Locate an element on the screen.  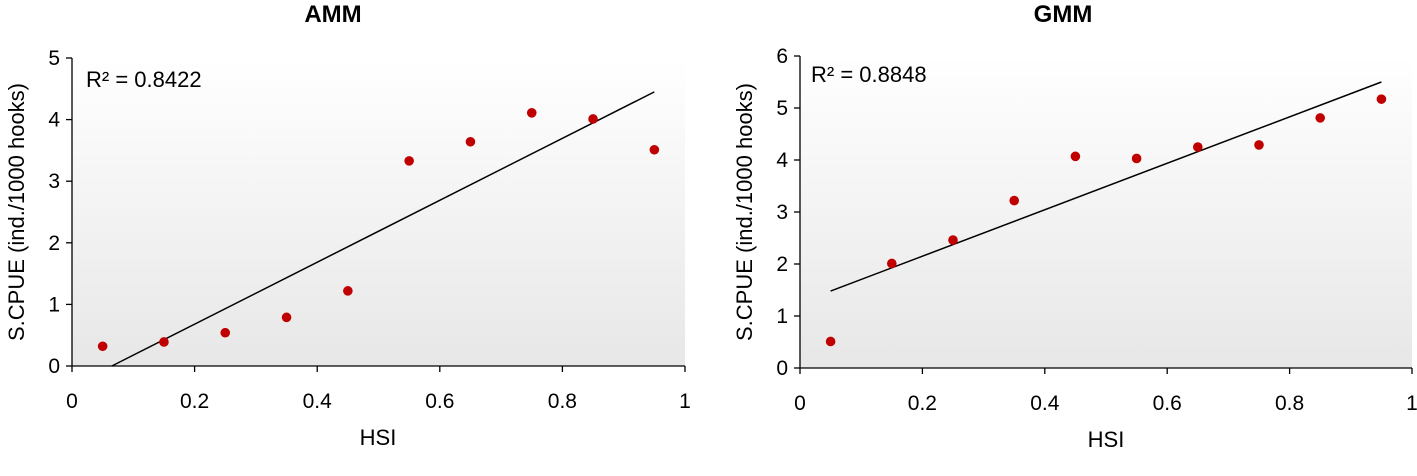
r-squared-annotation: R² = 0.8422 is located at coordinates (144, 79).